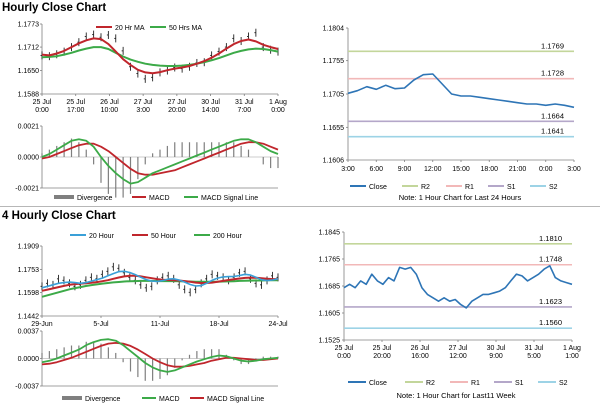 This screenshot has height=413, width=600. I want to click on hourly-pivot-ytick-label: 1.1755, so click(334, 61).